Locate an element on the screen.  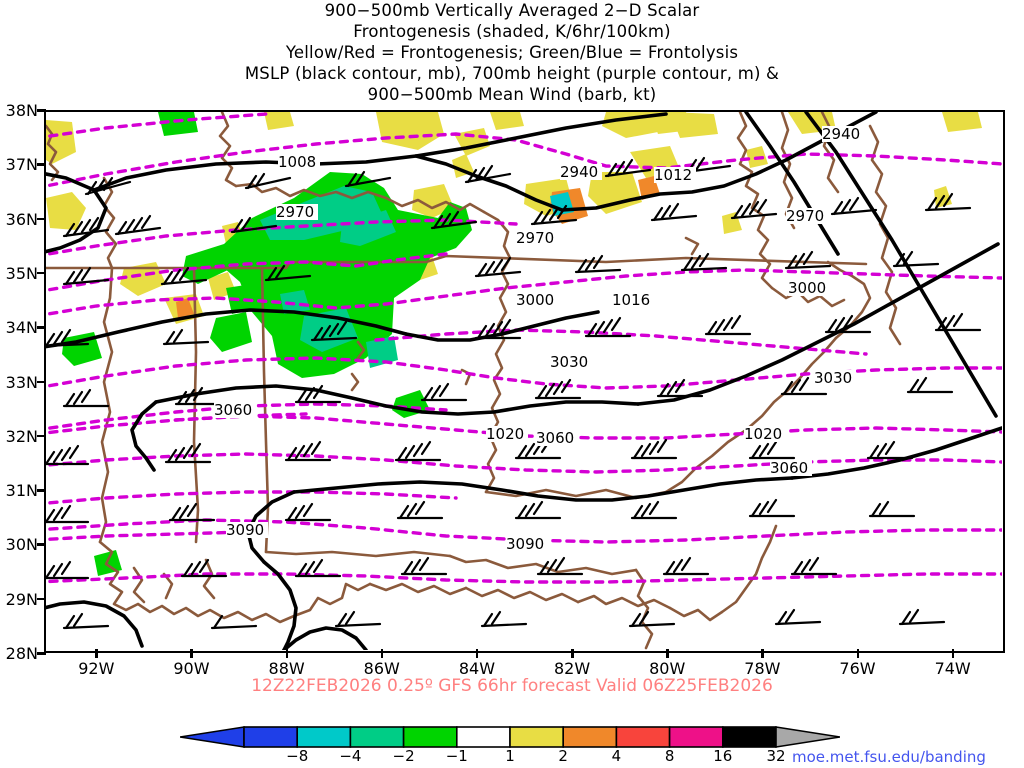
y-axis-tick-30N: 30N is located at coordinates (21, 545).